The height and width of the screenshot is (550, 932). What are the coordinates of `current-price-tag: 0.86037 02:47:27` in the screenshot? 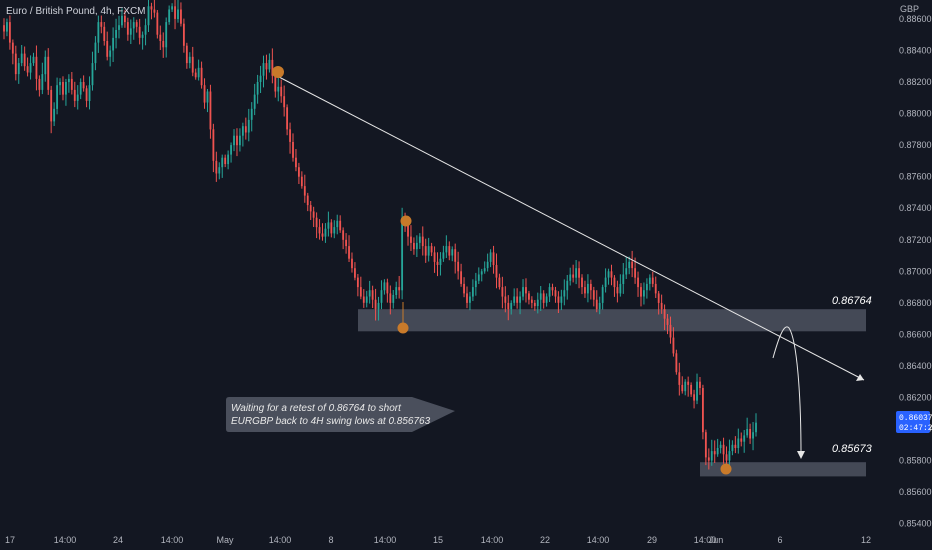 It's located at (914, 422).